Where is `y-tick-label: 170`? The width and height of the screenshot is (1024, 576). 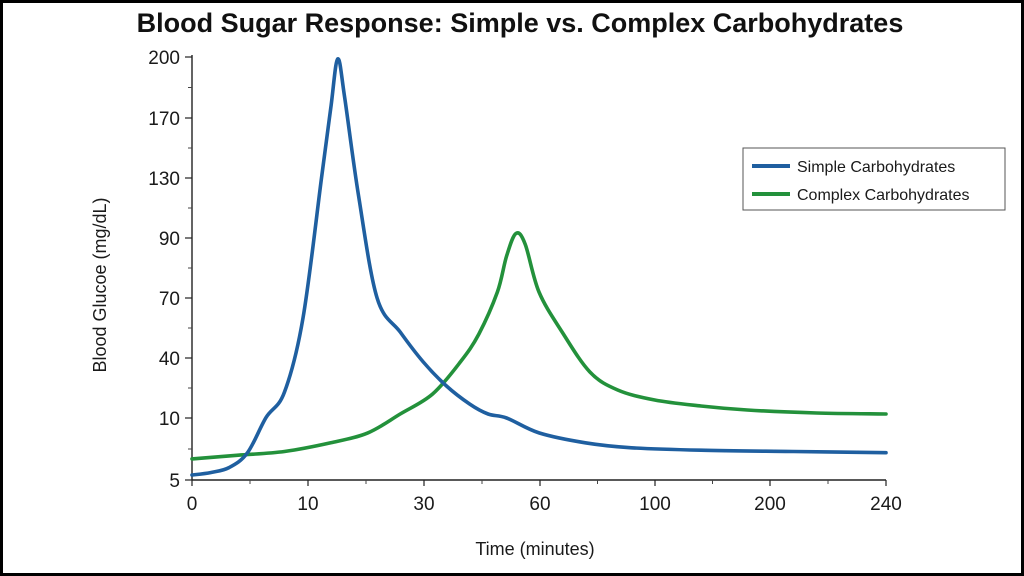
y-tick-label: 170 is located at coordinates (164, 119).